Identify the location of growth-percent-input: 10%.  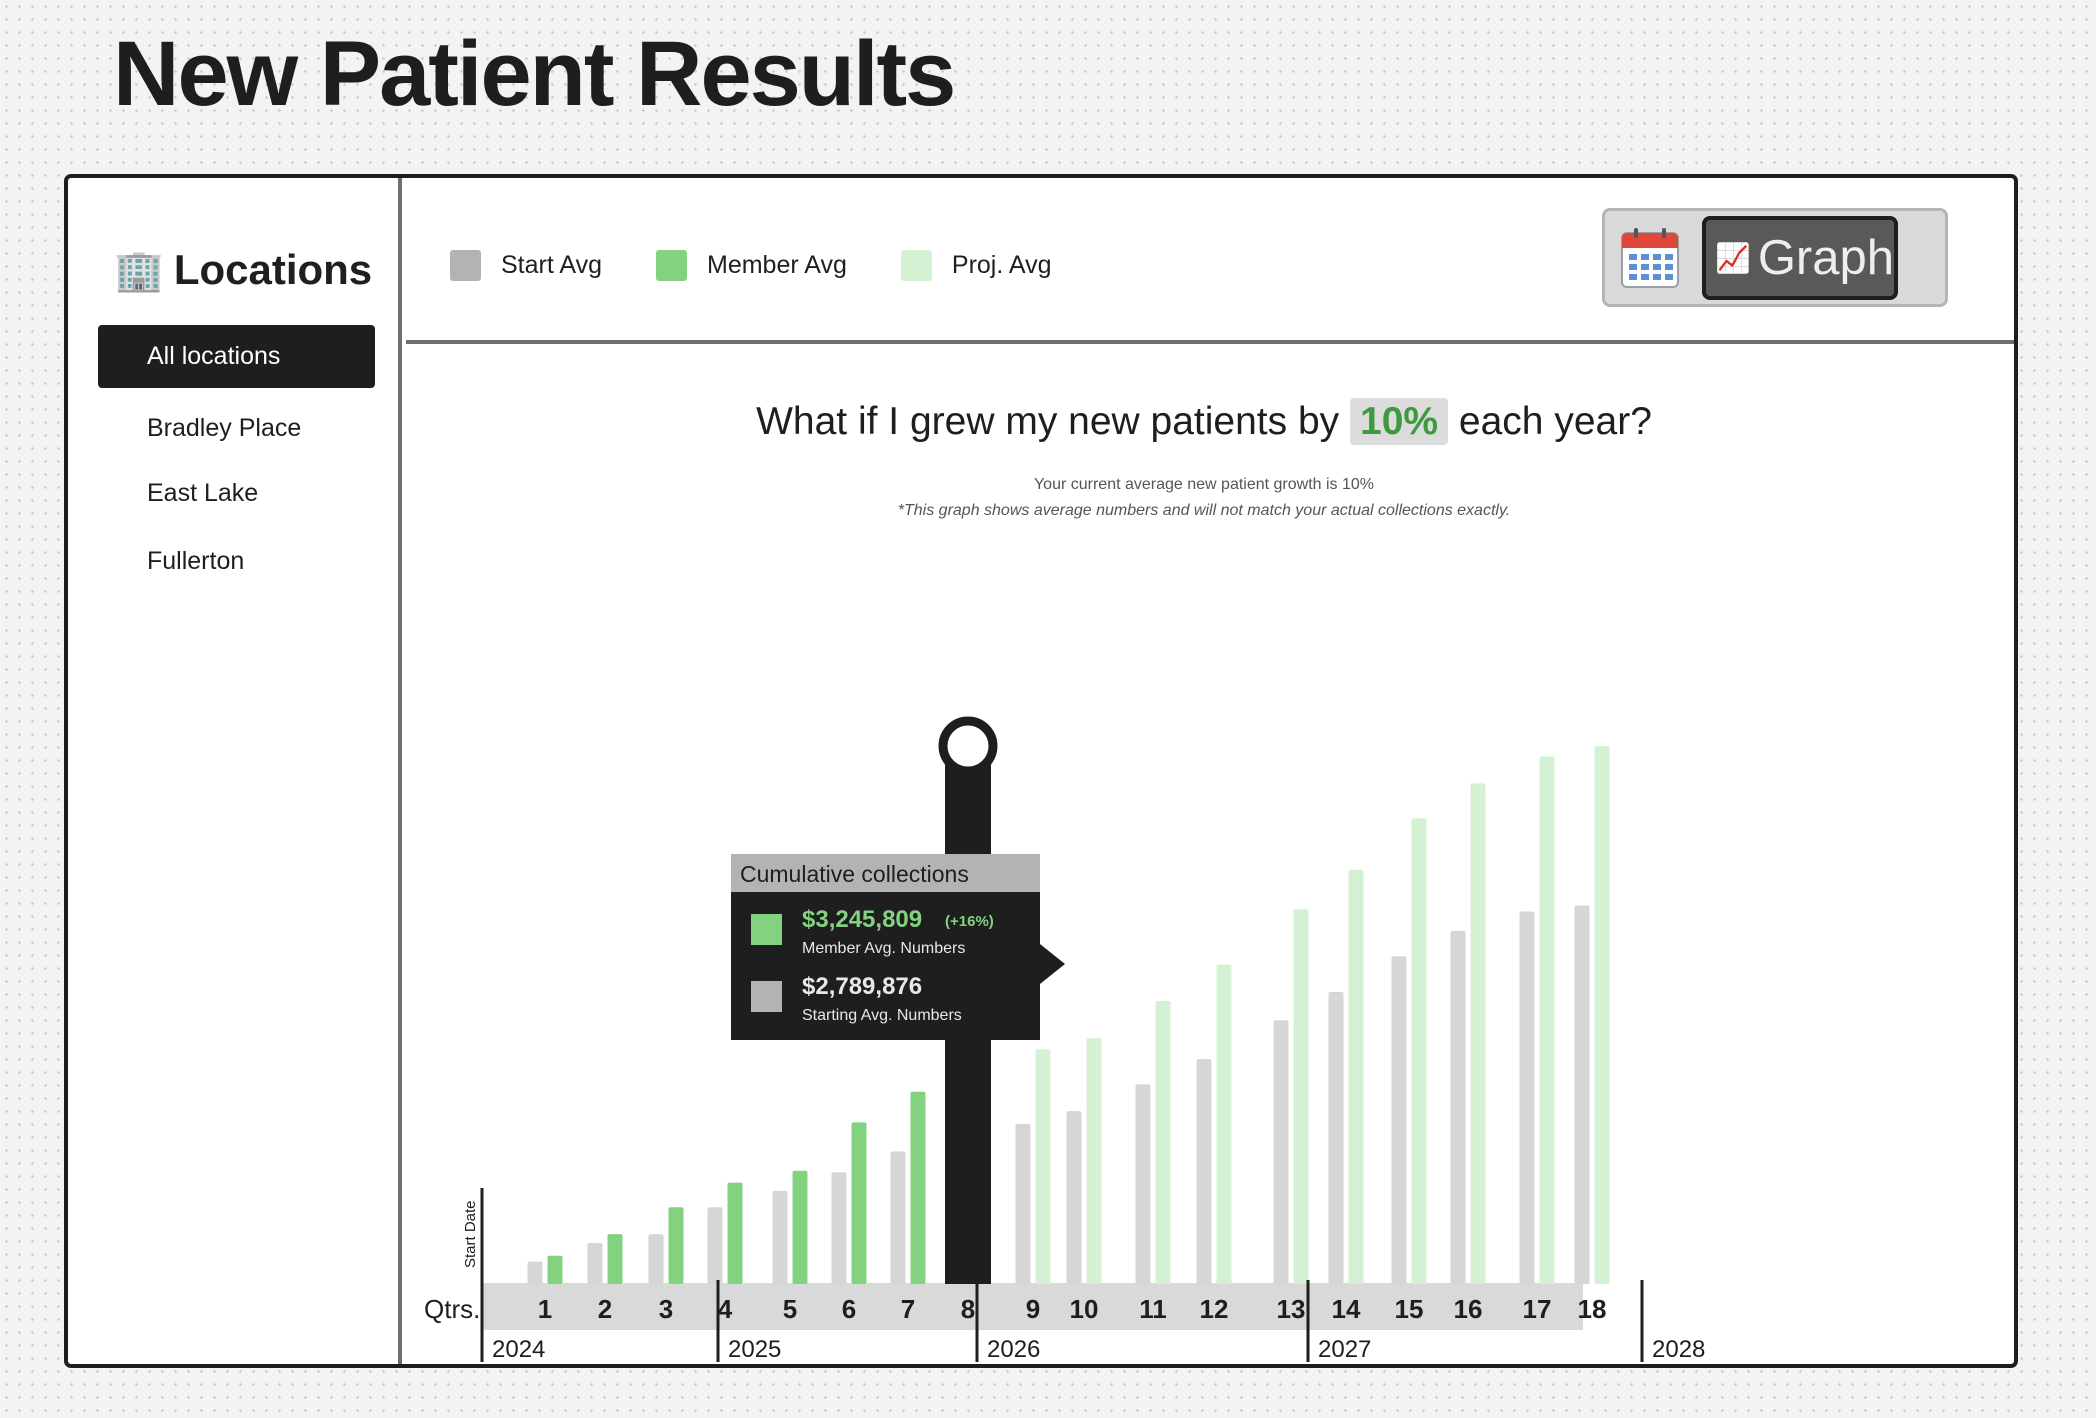
(1399, 421).